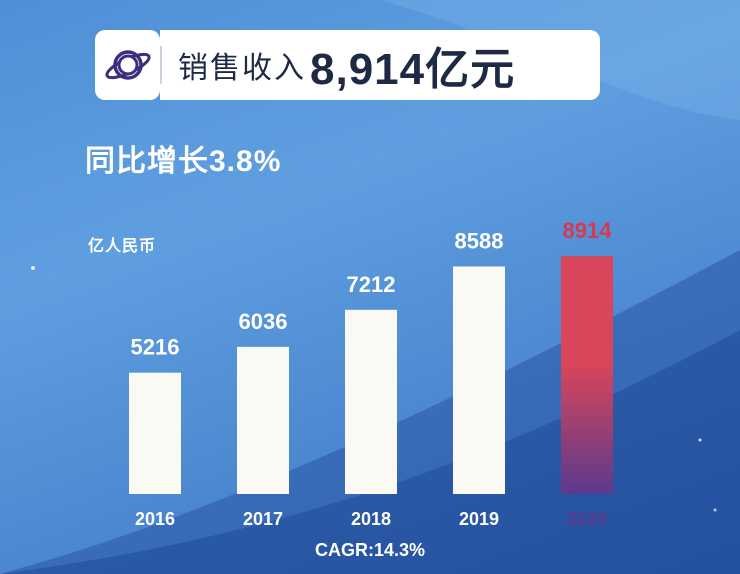 The height and width of the screenshot is (574, 740). I want to click on x-tick-label-2016: 2016, so click(155, 519).